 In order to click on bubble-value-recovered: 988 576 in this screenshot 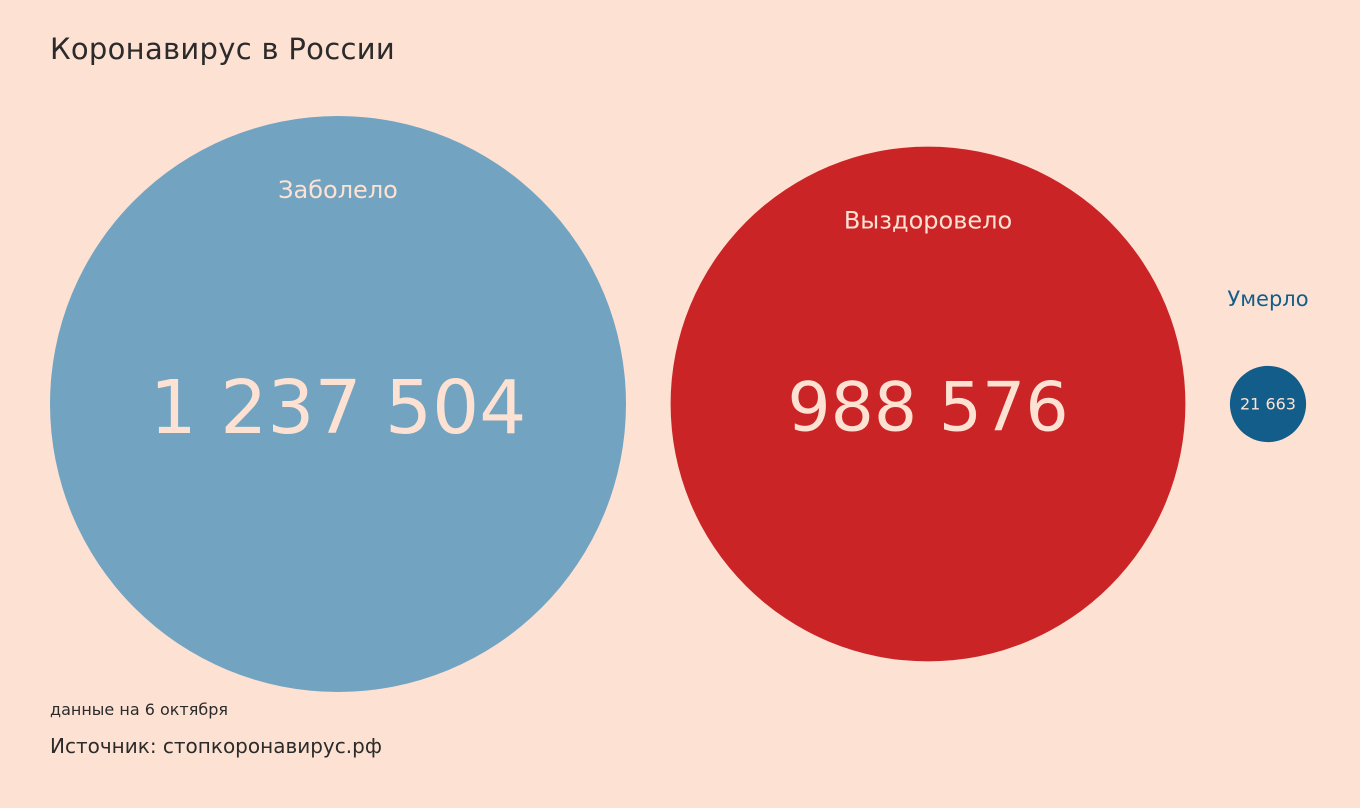, I will do `click(927, 408)`.